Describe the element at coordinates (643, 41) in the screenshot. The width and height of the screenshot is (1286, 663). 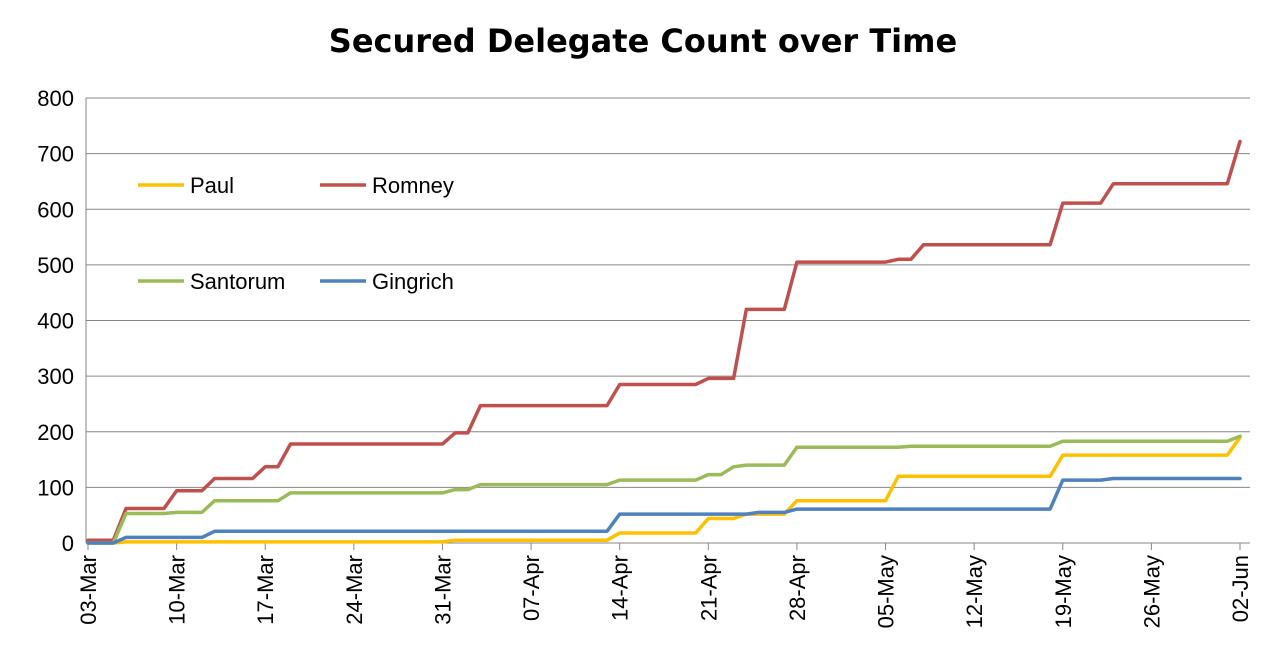
I see `chart-title: Secured Delegate Count over Time` at that location.